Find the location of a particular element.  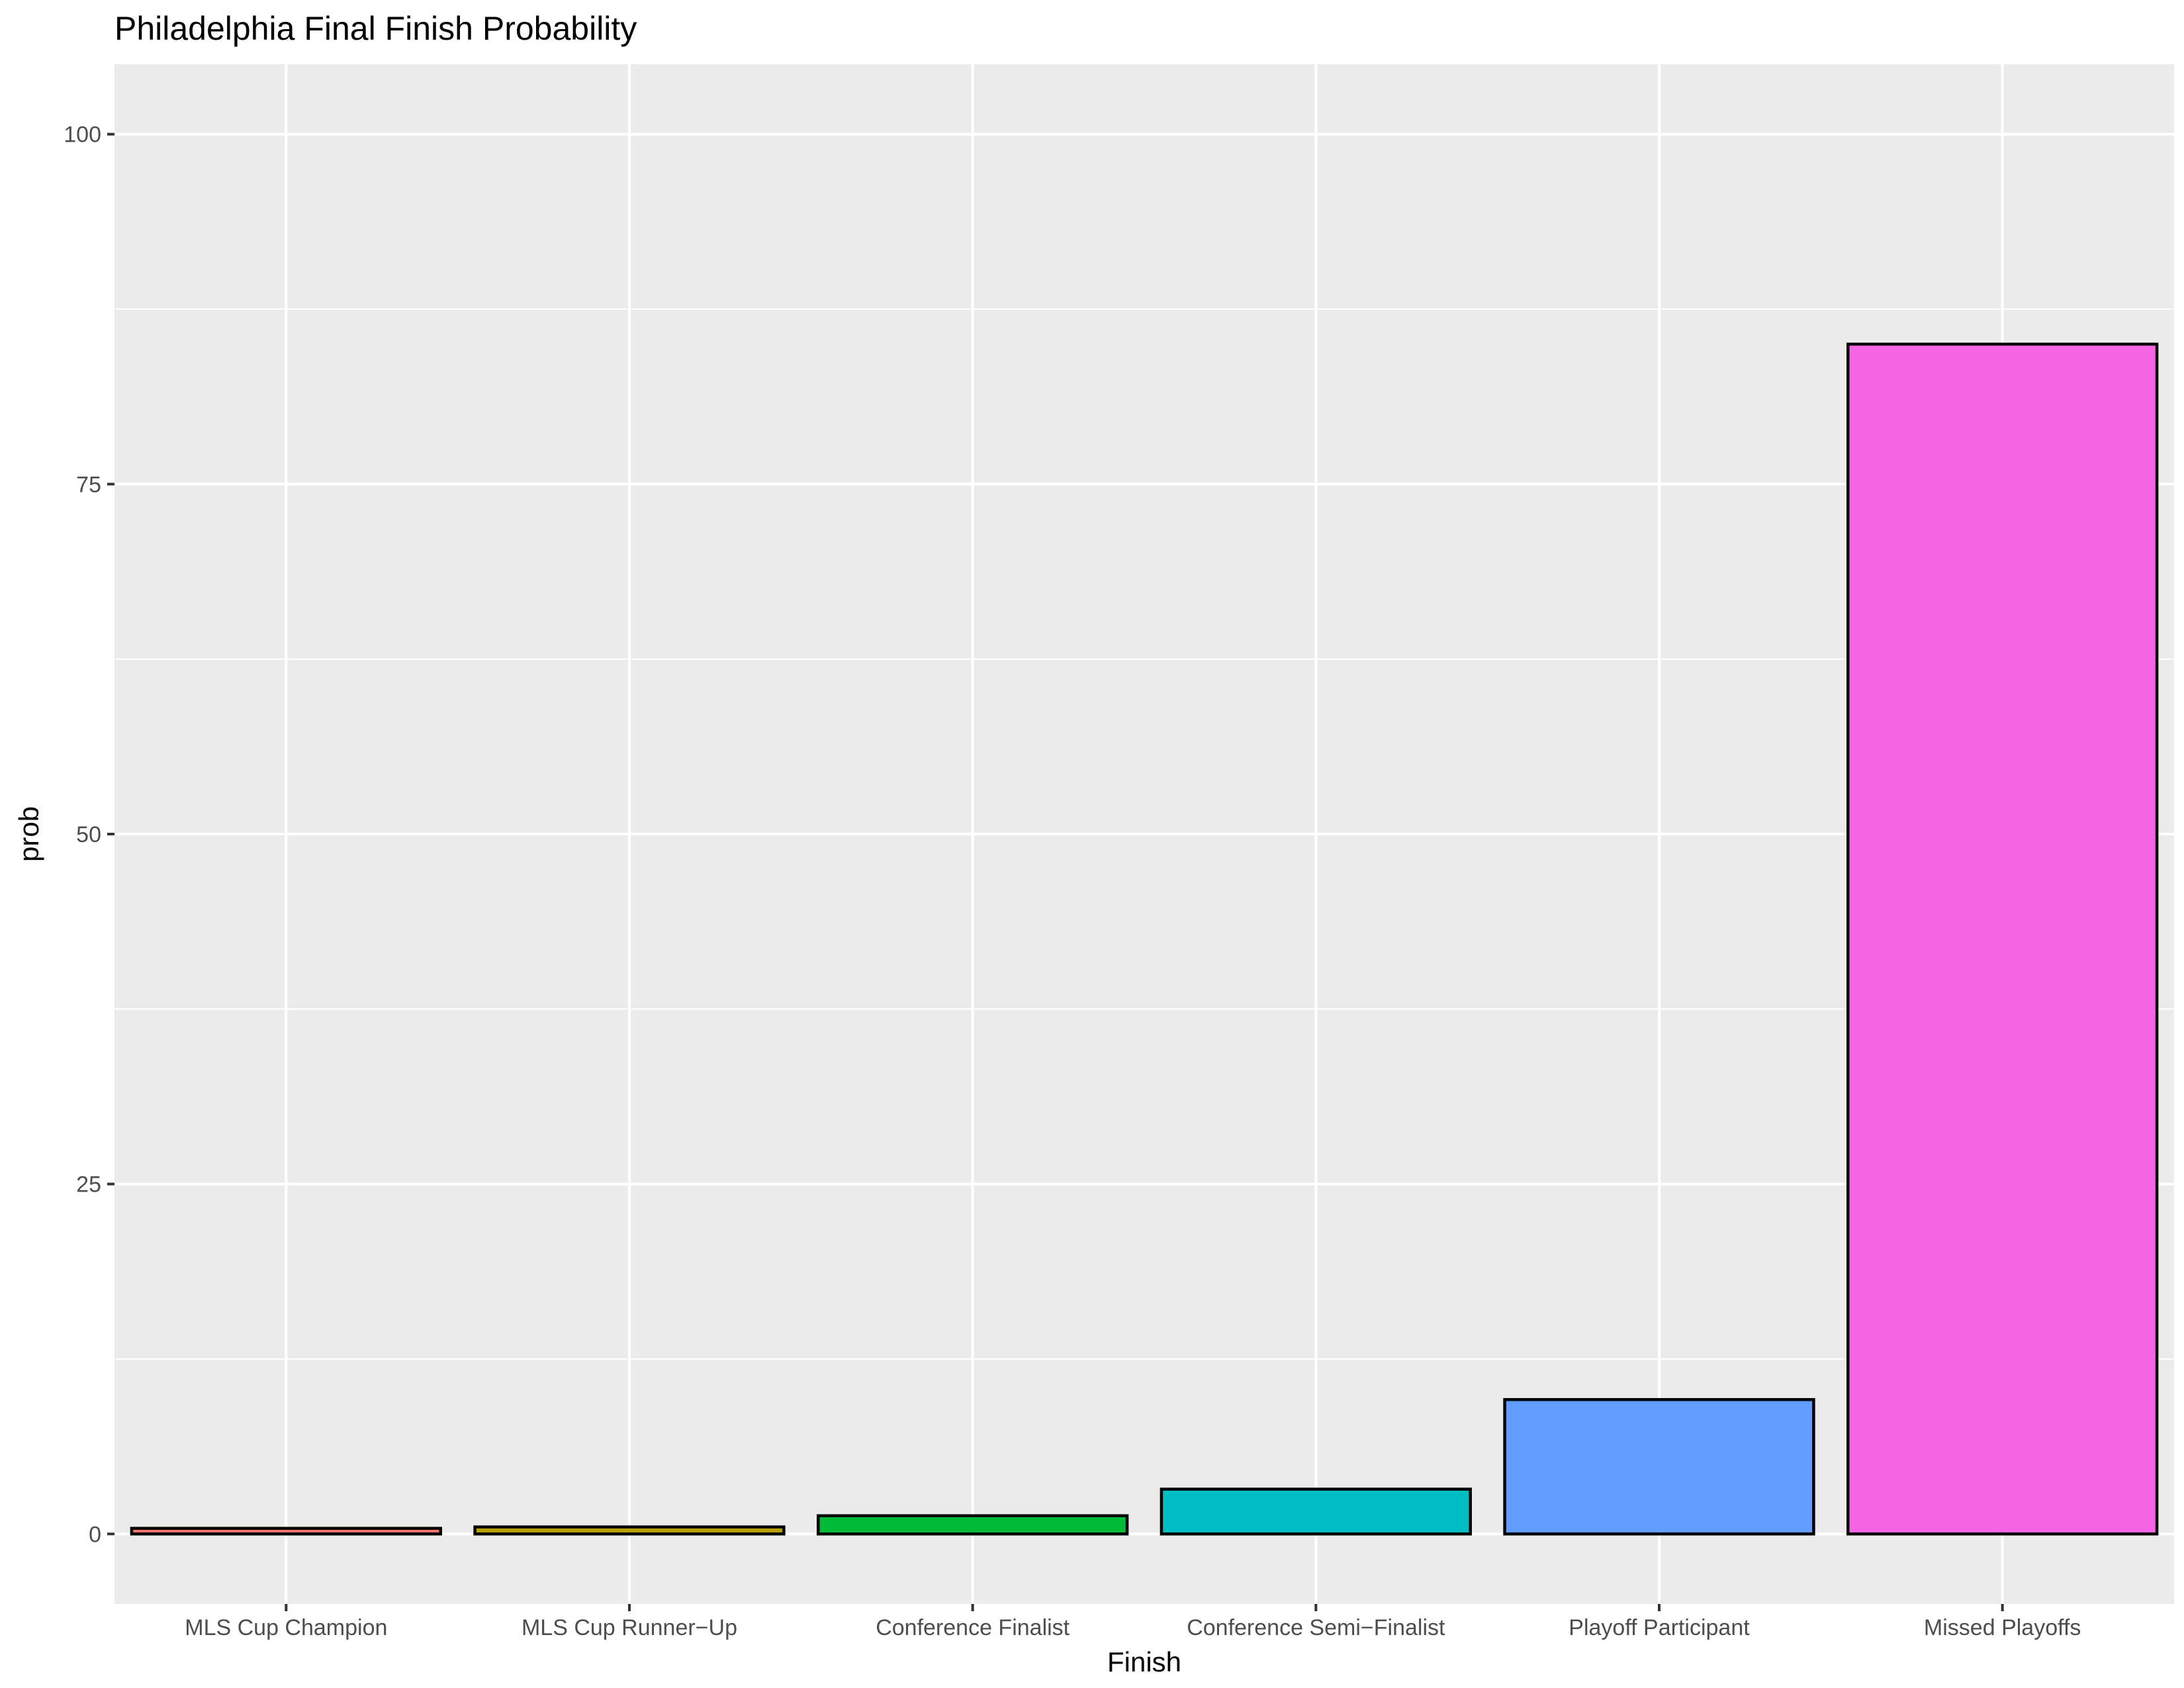

x-tick-label: Playoff Participant is located at coordinates (1659, 1627).